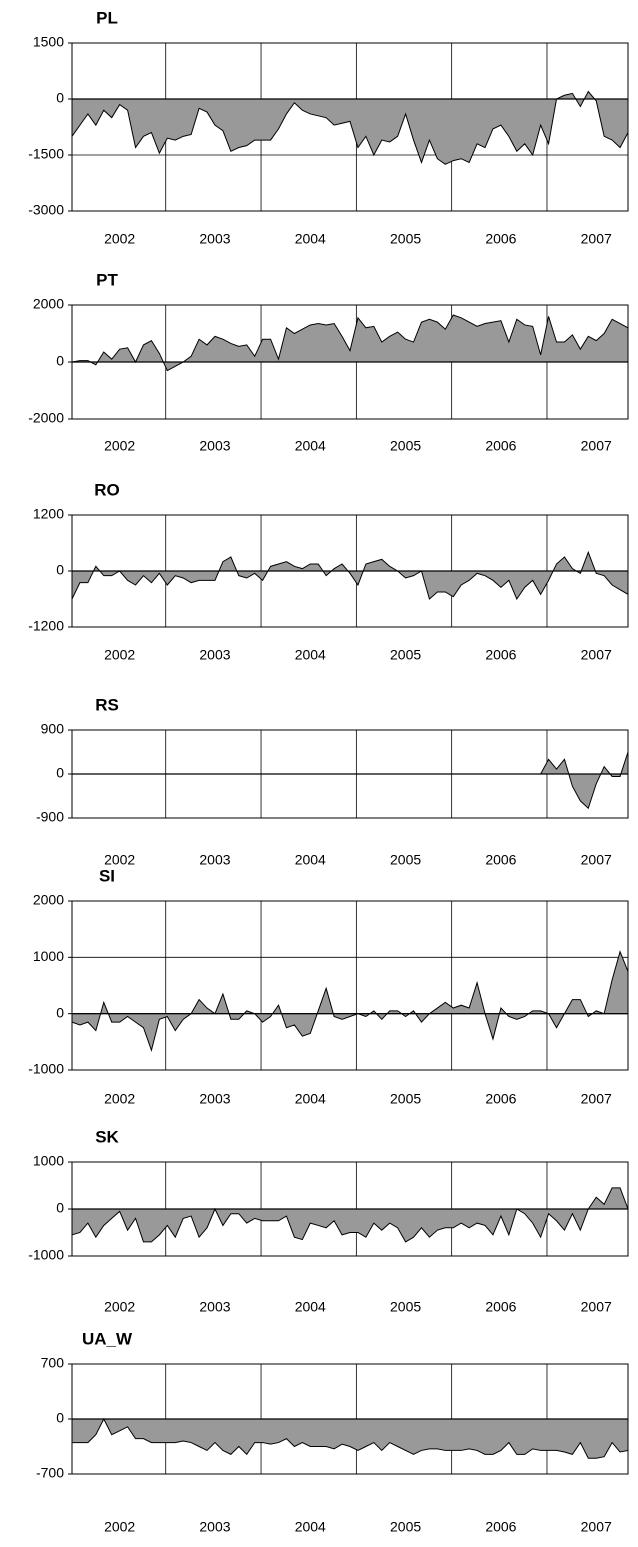  I want to click on chart-title: PL, so click(107, 17).